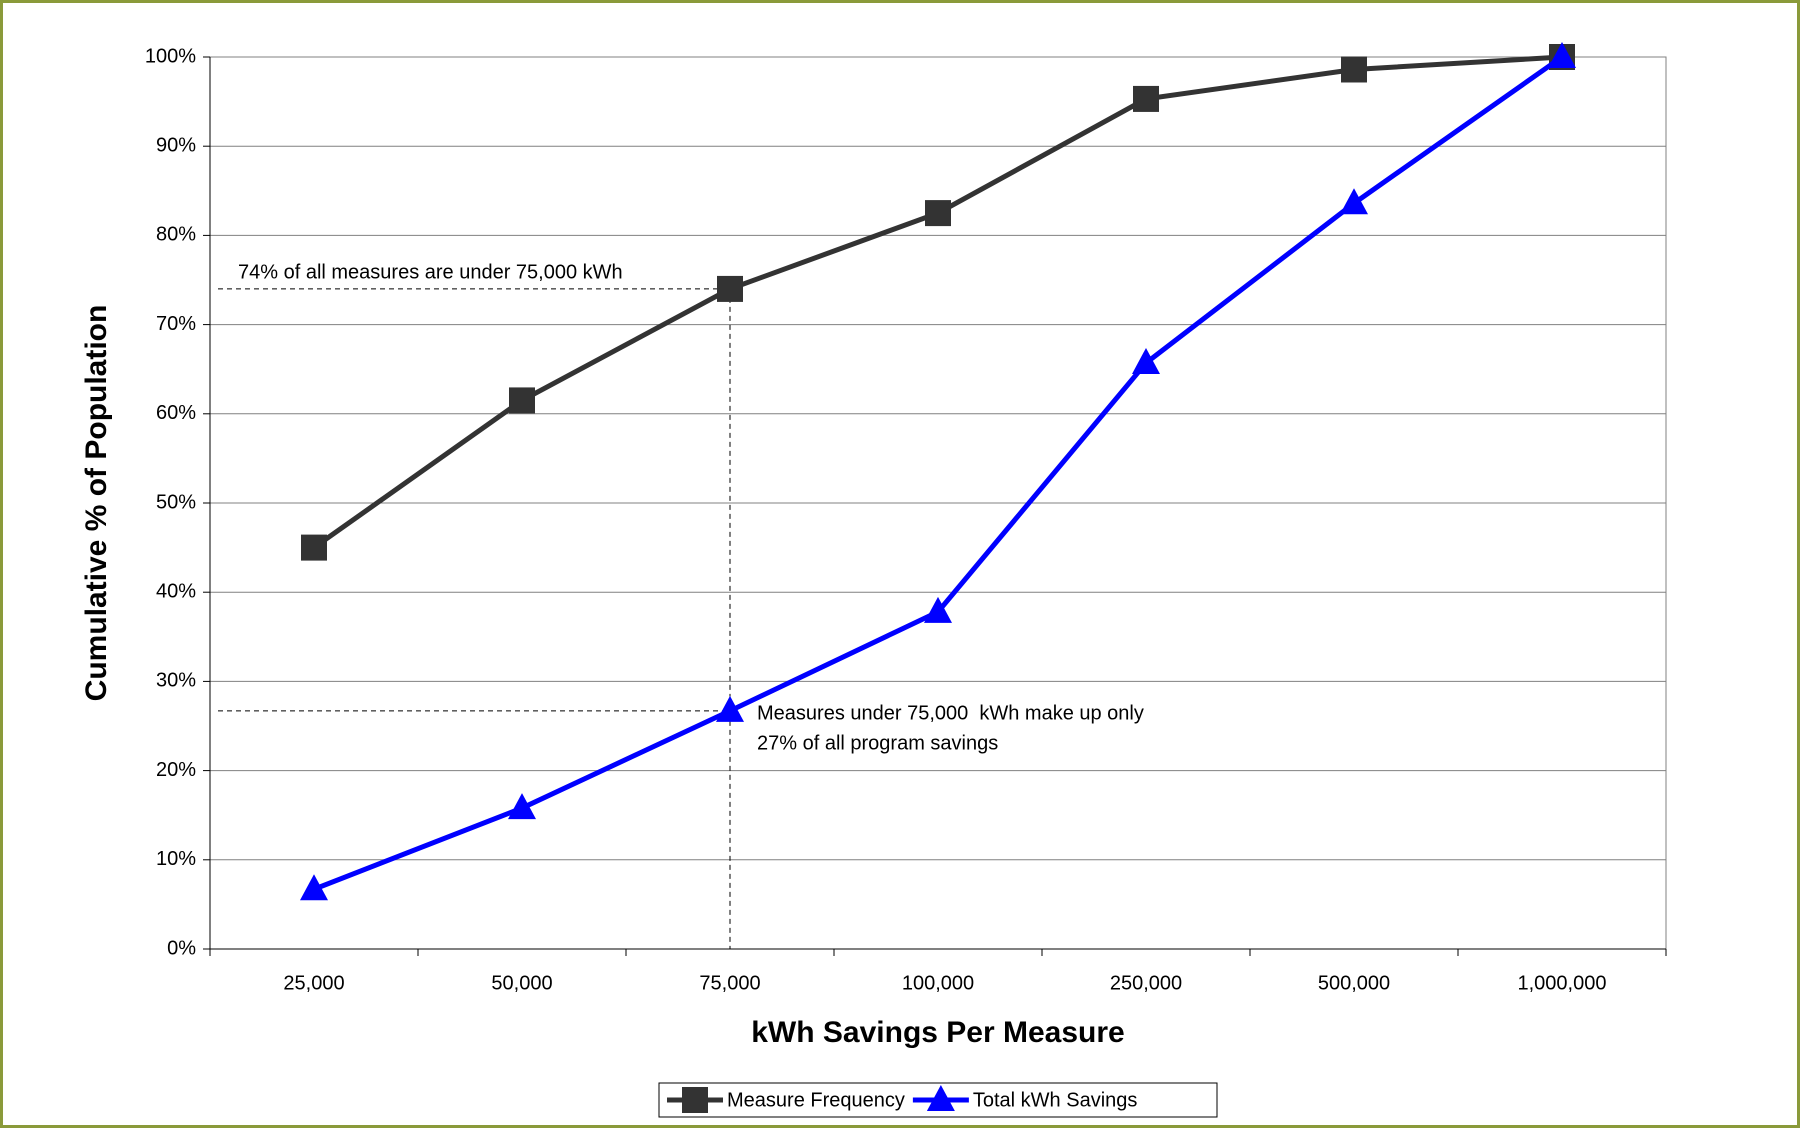 The image size is (1800, 1128). What do you see at coordinates (176, 770) in the screenshot?
I see `y-tick-label: 20%` at bounding box center [176, 770].